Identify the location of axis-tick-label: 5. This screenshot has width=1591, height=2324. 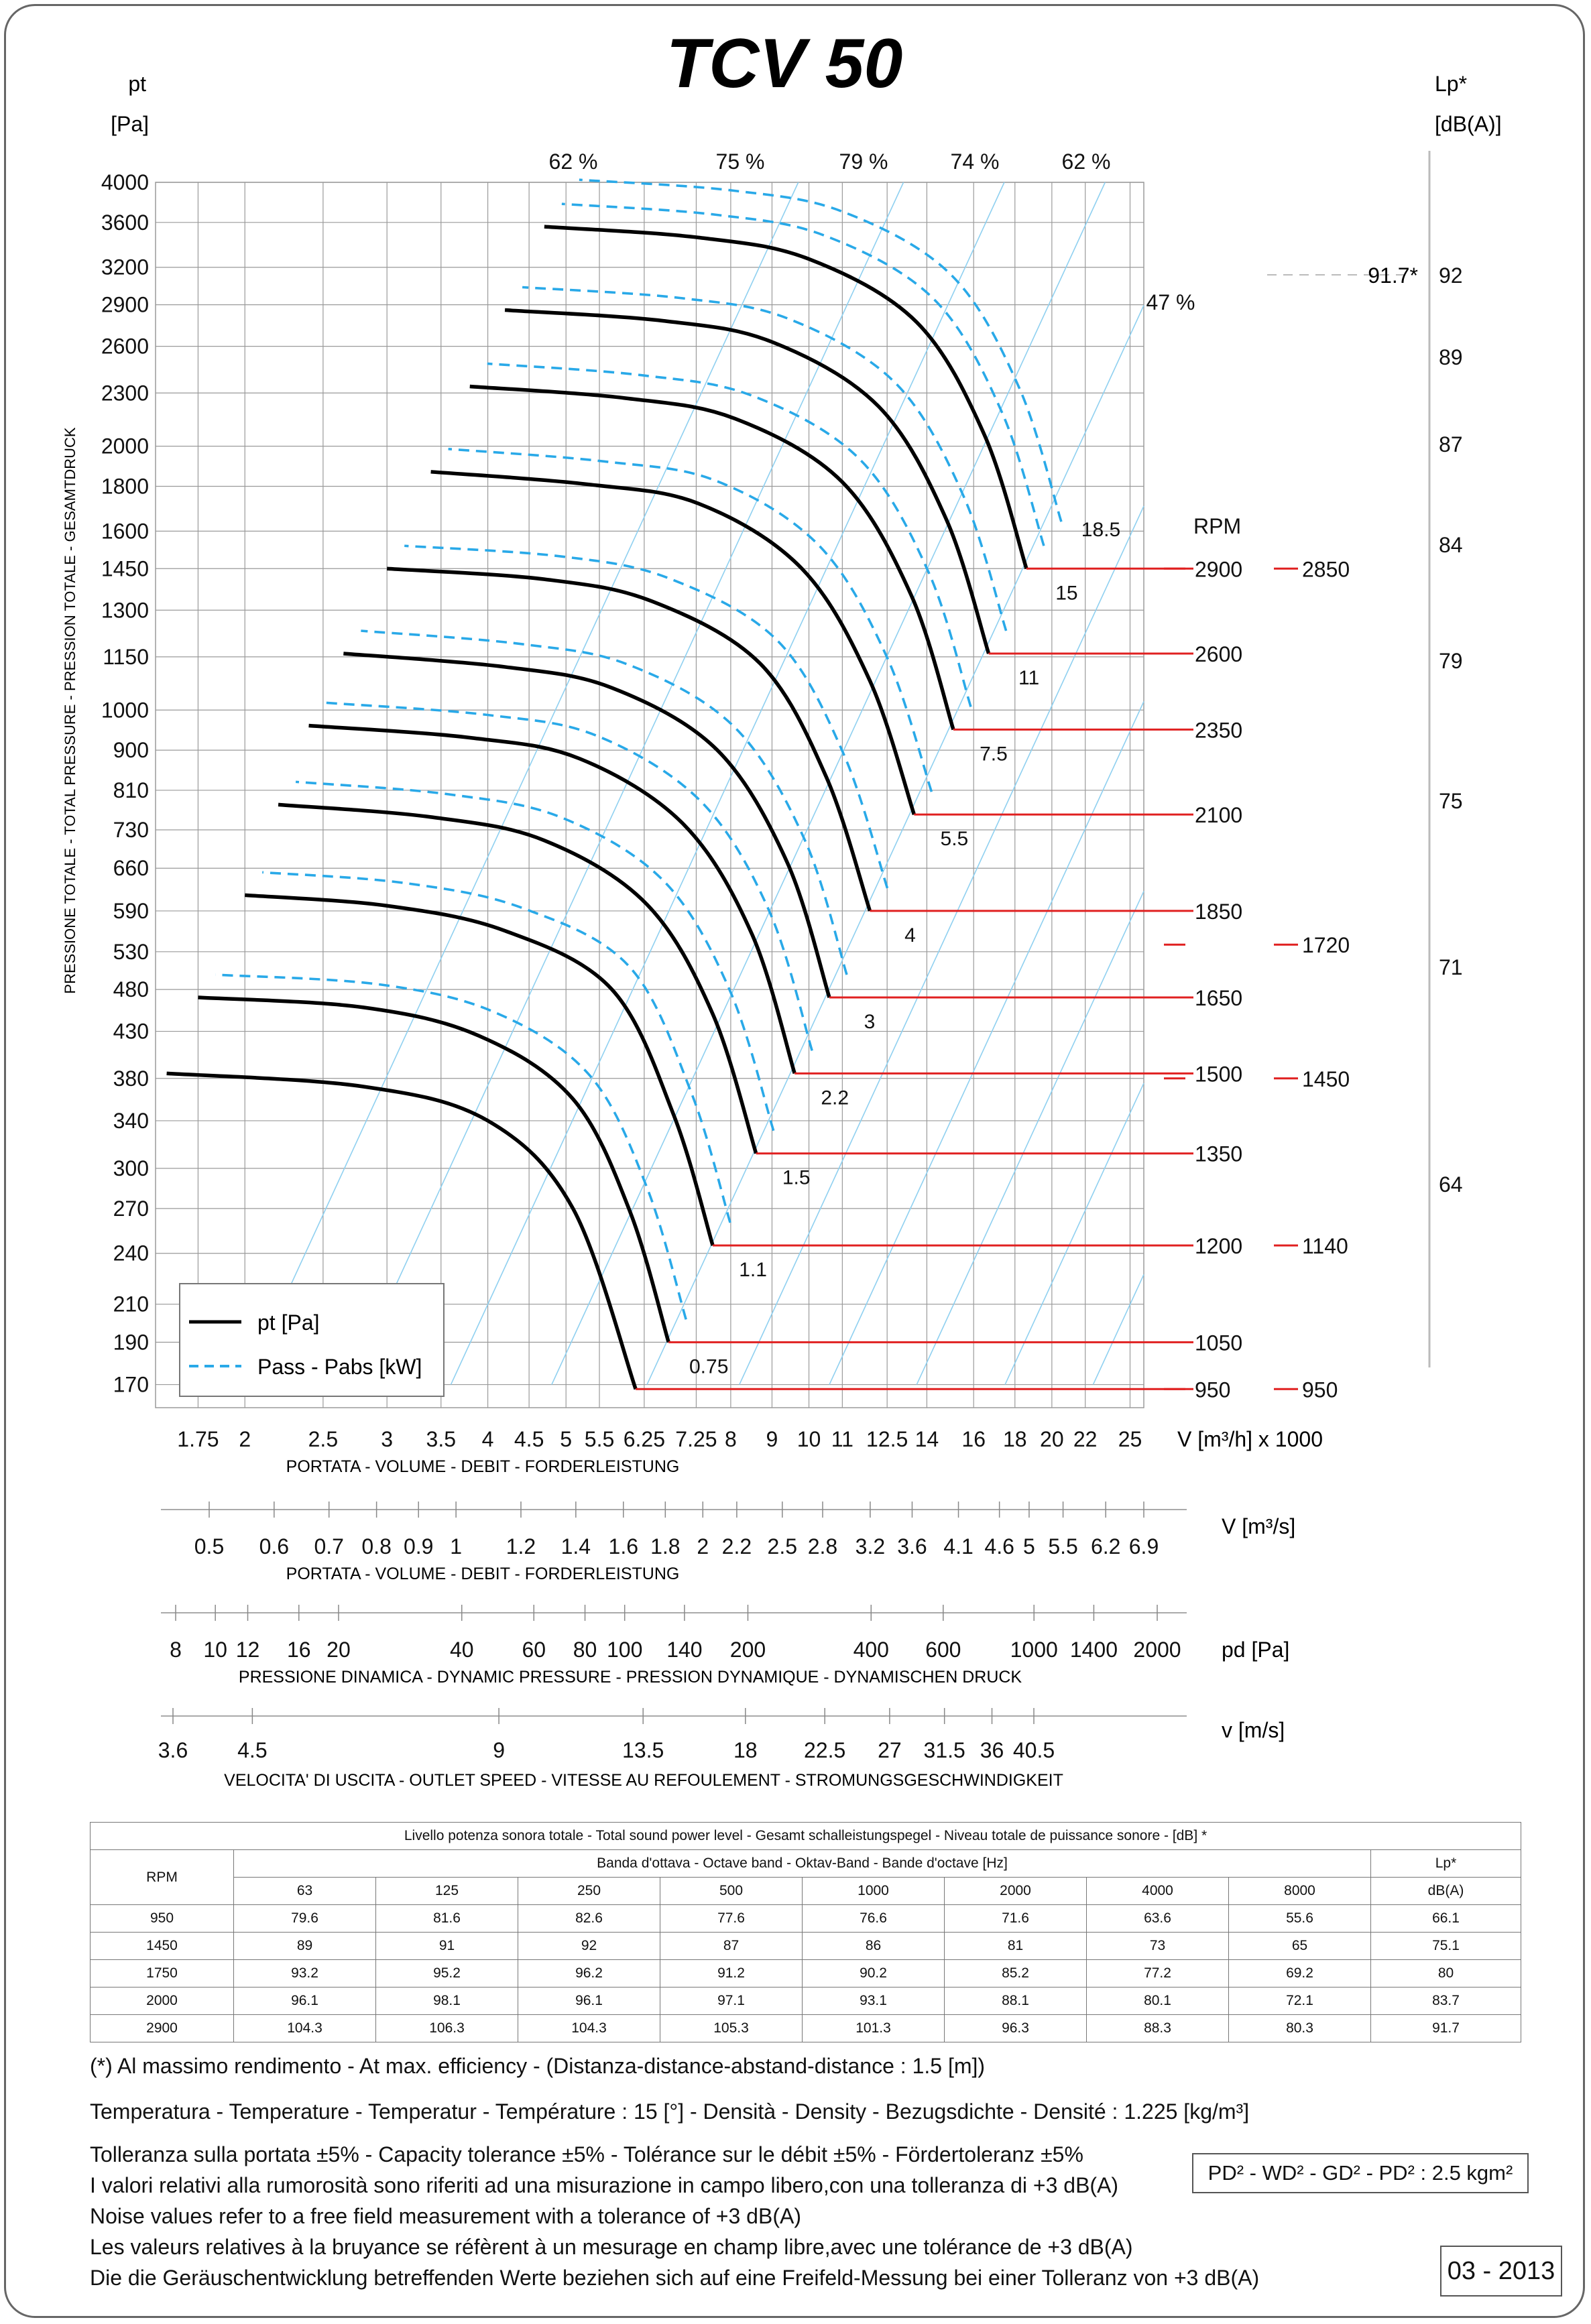
(1029, 1546).